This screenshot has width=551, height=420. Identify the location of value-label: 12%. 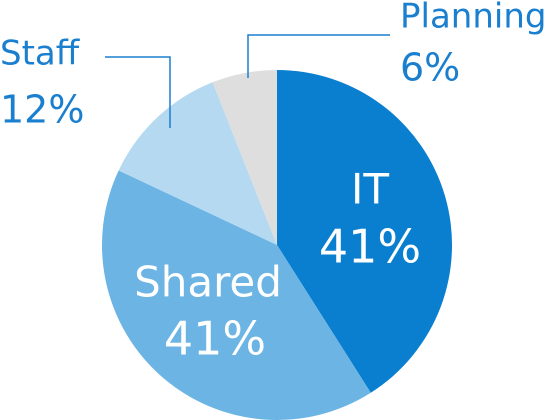
(42, 110).